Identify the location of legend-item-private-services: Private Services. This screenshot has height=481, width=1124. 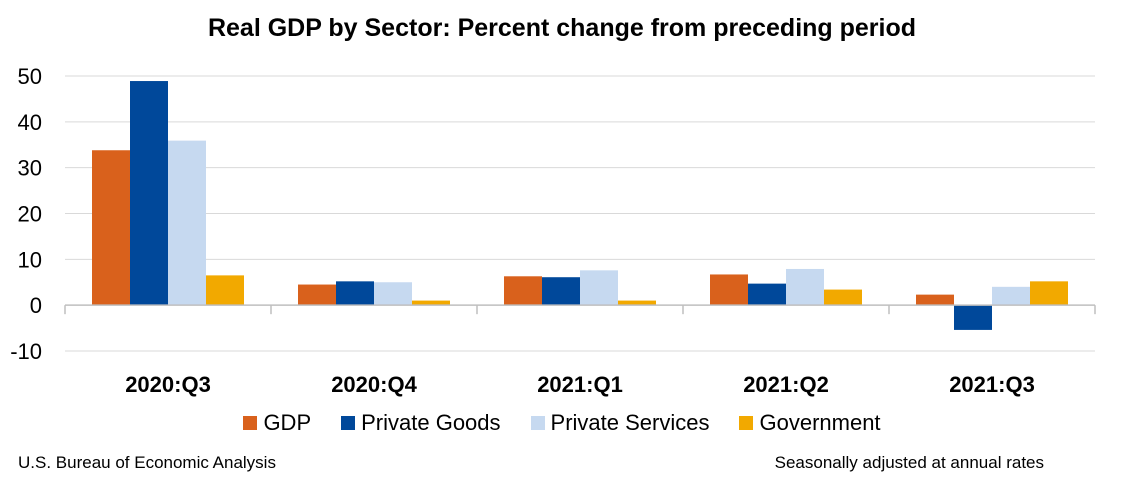
(620, 423).